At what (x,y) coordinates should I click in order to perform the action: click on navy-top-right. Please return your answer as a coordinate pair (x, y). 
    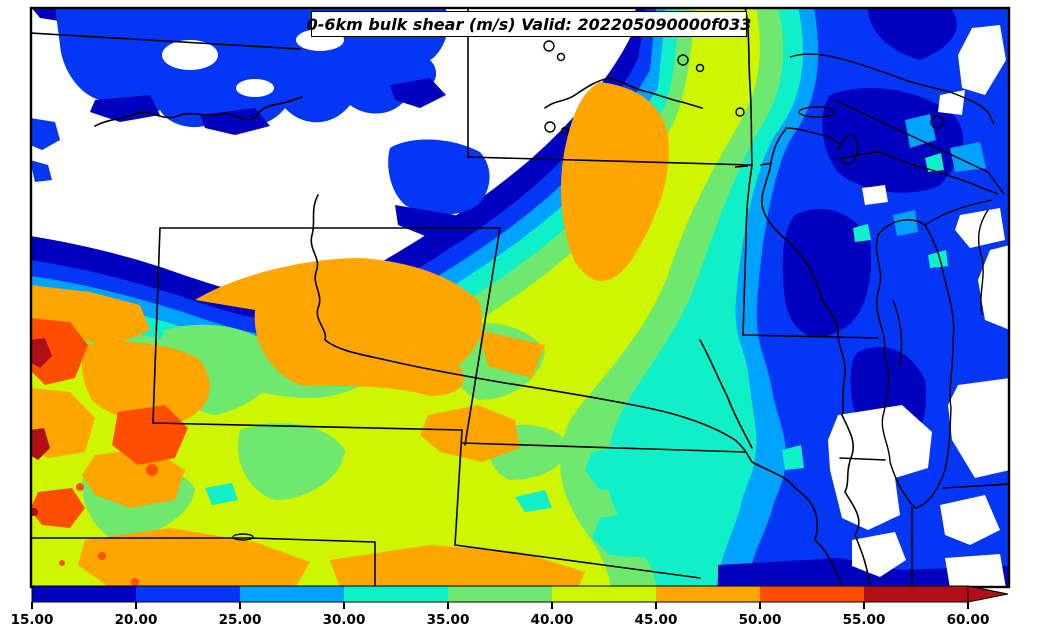
    Looking at the image, I should click on (912, 34).